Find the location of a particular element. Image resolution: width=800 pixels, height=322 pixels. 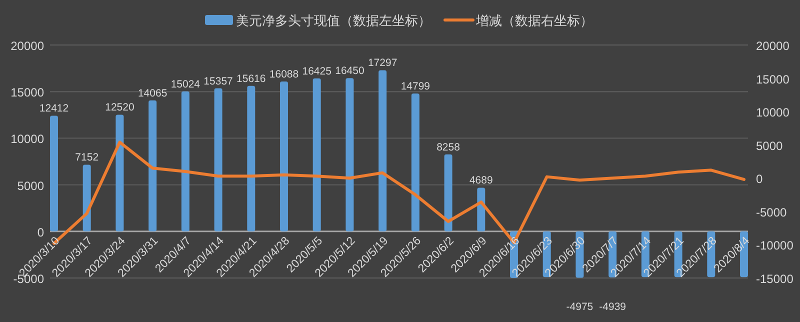

y-tick-label: 15000 is located at coordinates (27, 93).